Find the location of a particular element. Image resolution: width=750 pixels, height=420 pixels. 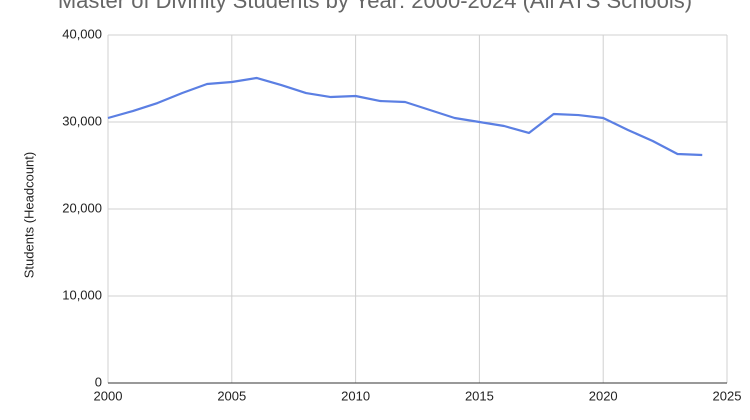

y-tick-label: 0 is located at coordinates (98, 381).